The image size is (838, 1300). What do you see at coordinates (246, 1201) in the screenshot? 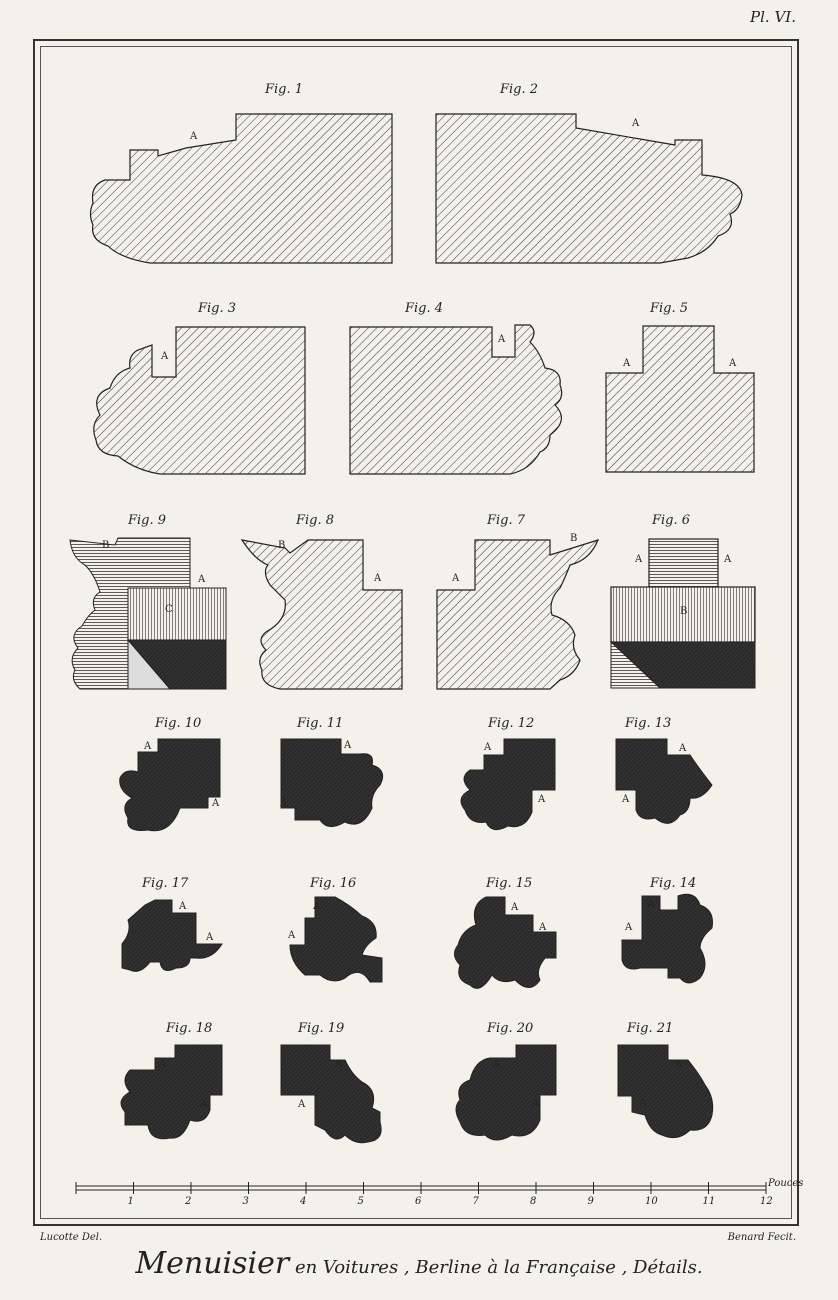
I see `scale-tick-label: 3` at bounding box center [246, 1201].